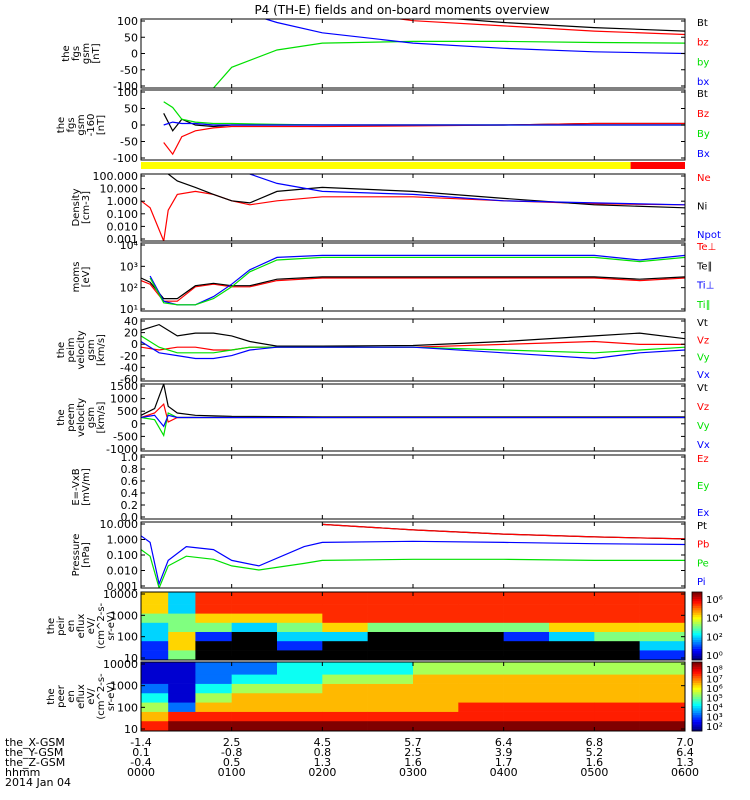 This screenshot has width=750, height=800. What do you see at coordinates (424, 113) in the screenshot?
I see `fgs_gsm_detrend-series-By` at bounding box center [424, 113].